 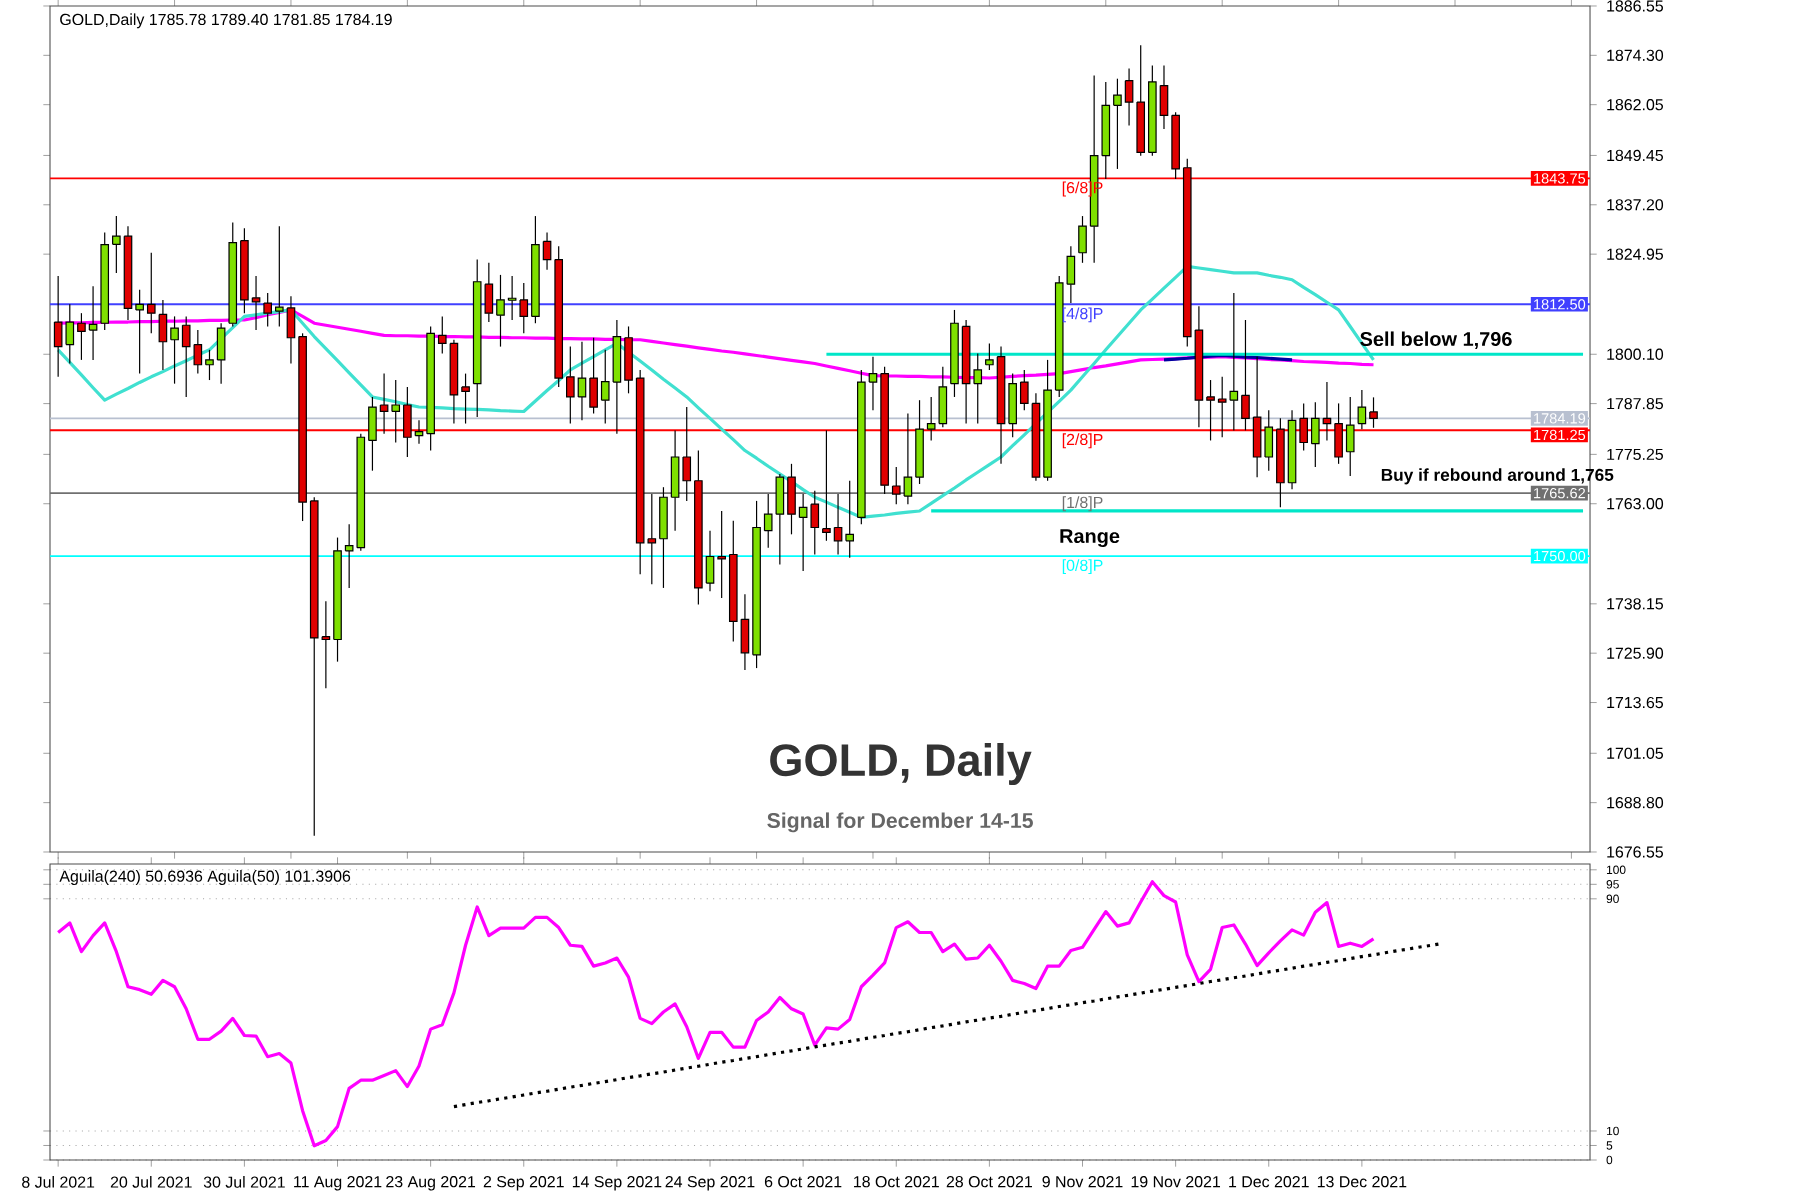 What do you see at coordinates (1090, 538) in the screenshot?
I see `annotation: Range` at bounding box center [1090, 538].